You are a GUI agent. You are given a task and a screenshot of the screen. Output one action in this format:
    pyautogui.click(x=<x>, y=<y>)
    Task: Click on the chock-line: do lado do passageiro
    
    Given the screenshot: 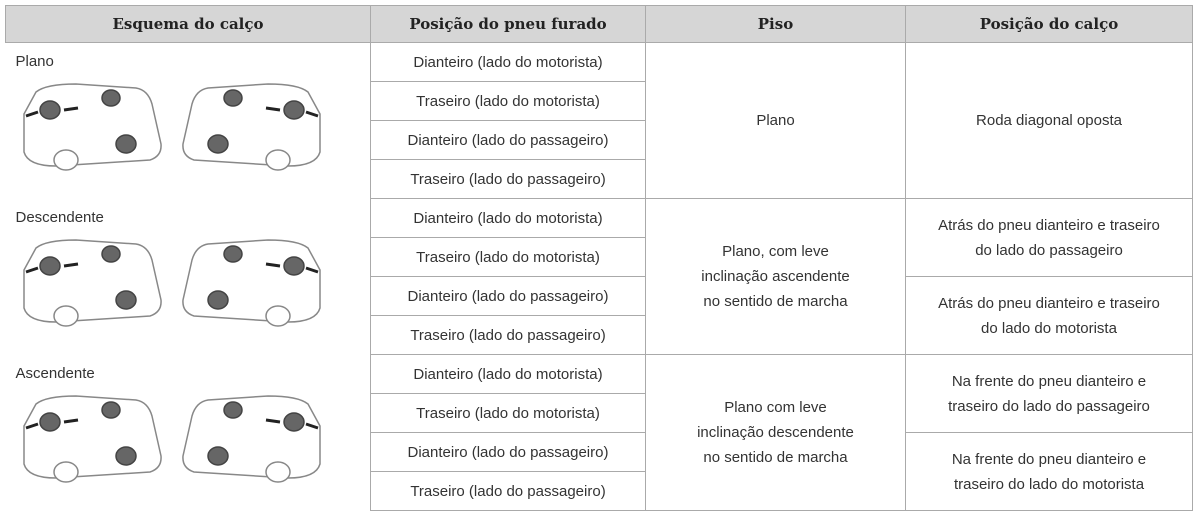 What is the action you would take?
    pyautogui.click(x=1049, y=250)
    